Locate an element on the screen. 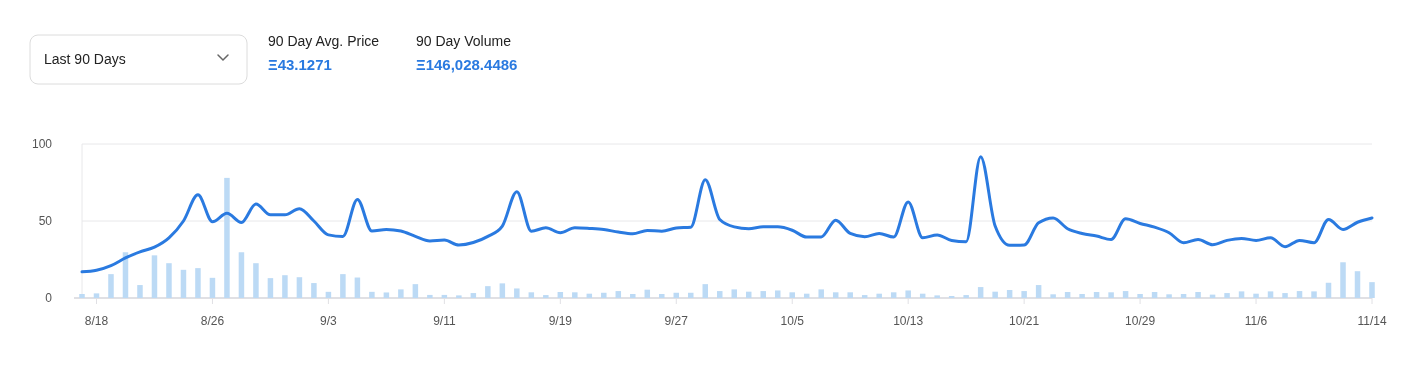 Image resolution: width=1415 pixels, height=366 pixels. text: 90 Day Avg. Price is located at coordinates (324, 41).